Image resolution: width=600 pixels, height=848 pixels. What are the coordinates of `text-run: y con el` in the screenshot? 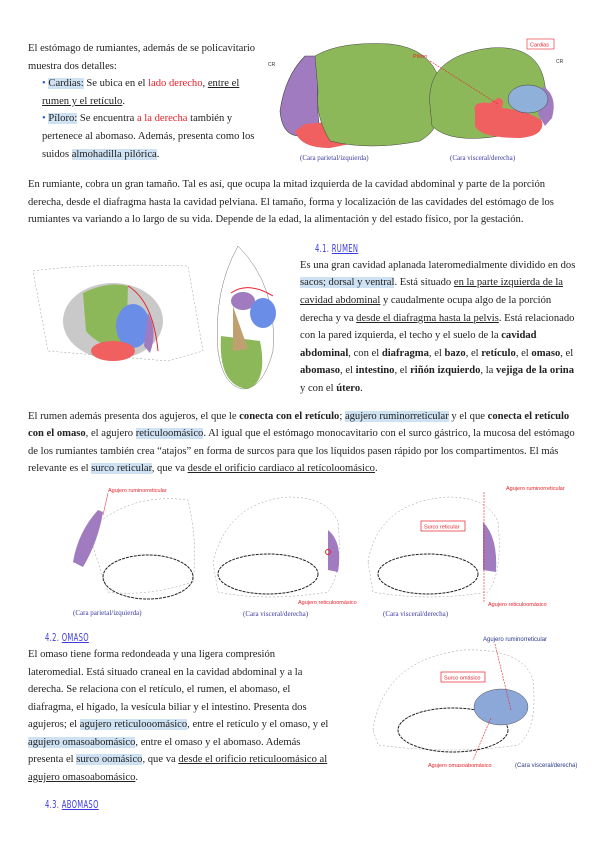 It's located at (318, 388).